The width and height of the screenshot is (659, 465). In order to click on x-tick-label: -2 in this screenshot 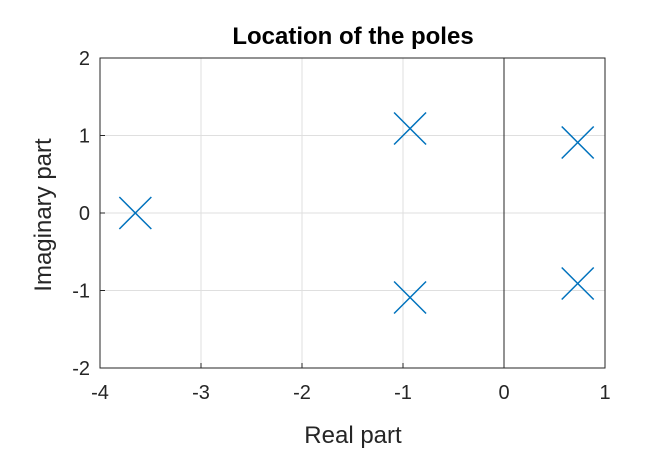, I will do `click(302, 393)`.